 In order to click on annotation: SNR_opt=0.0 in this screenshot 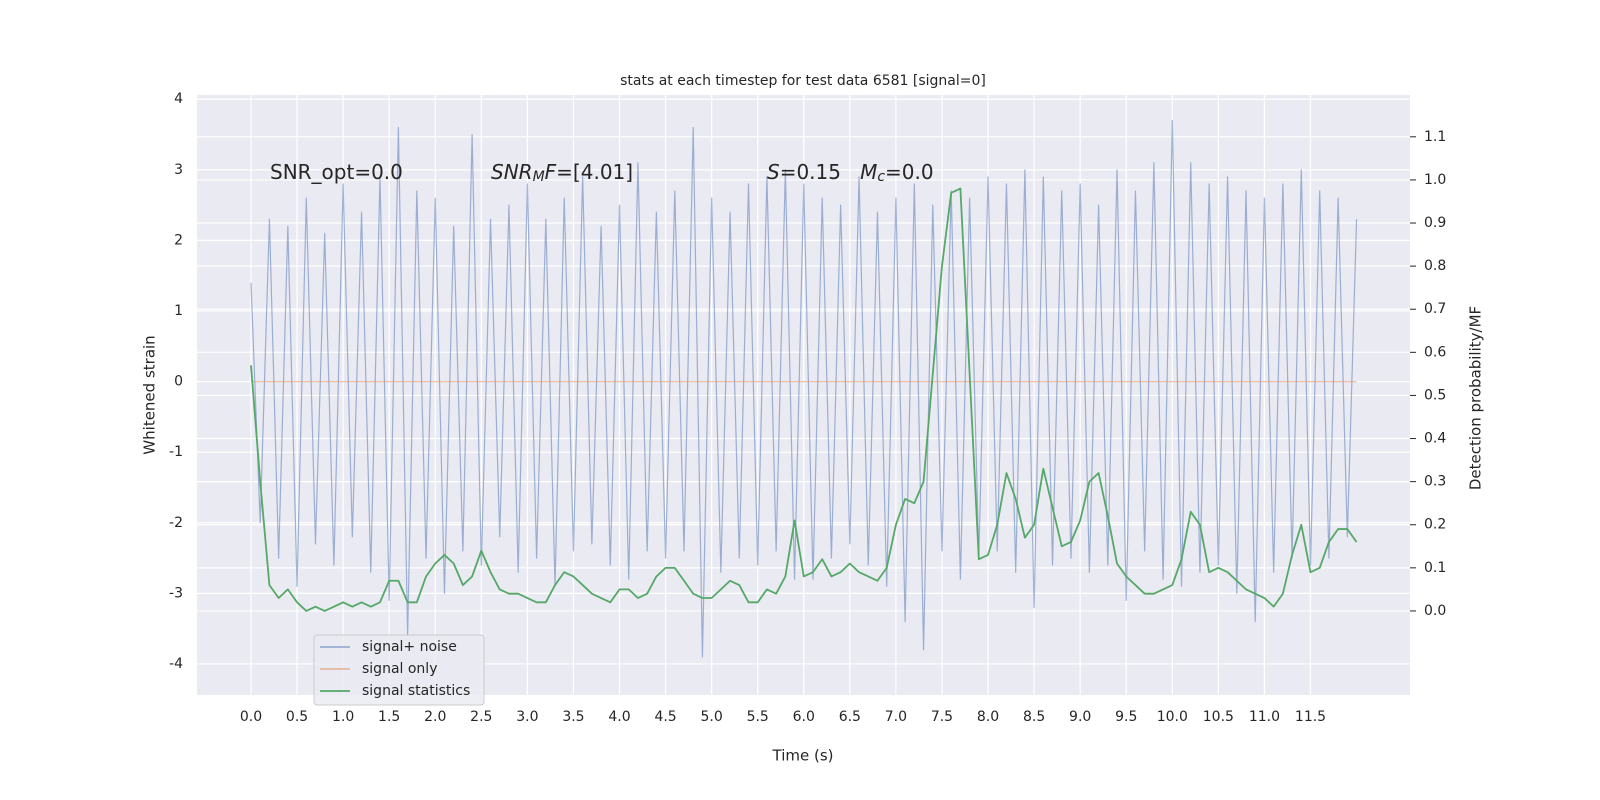, I will do `click(336, 172)`.